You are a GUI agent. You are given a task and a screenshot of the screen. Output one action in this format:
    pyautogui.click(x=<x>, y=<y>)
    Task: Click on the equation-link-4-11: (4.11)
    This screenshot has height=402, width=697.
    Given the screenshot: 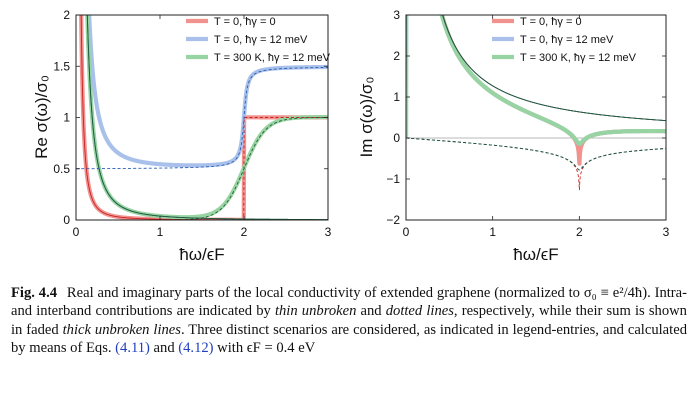 What is the action you would take?
    pyautogui.click(x=132, y=348)
    